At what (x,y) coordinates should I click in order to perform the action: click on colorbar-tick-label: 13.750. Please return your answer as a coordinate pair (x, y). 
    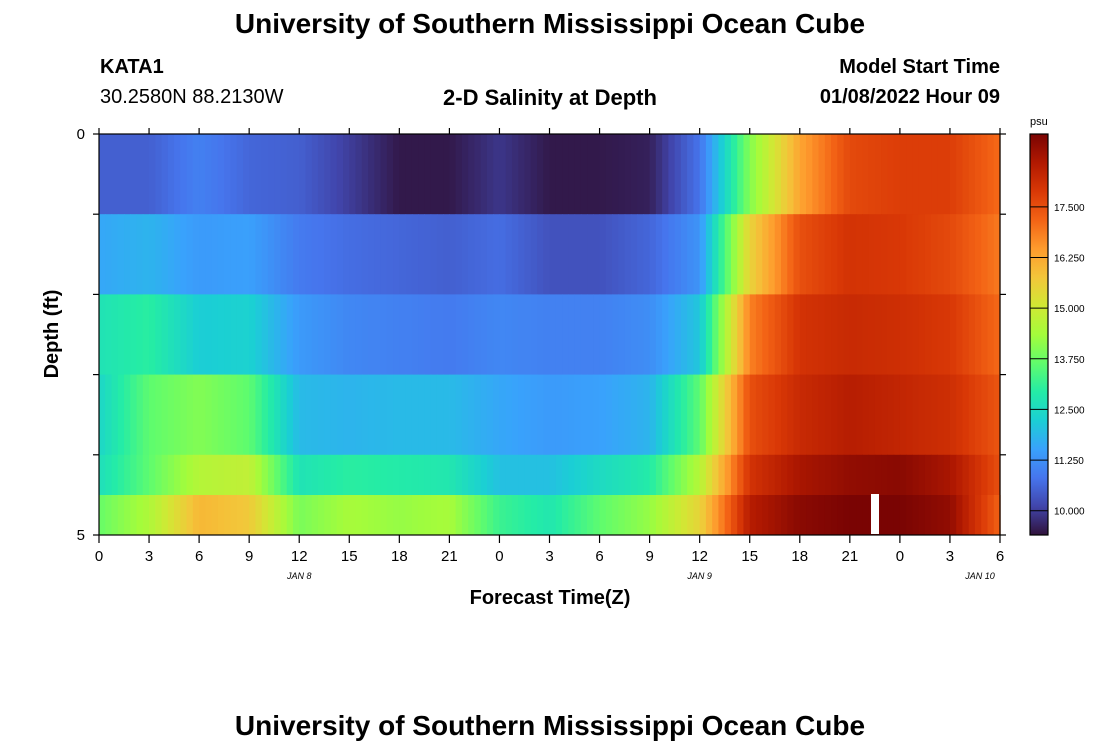
    Looking at the image, I should click on (1069, 360).